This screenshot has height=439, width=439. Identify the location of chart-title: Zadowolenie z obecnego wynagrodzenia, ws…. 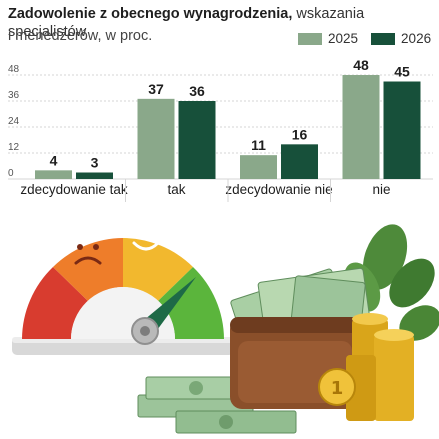
(220, 23).